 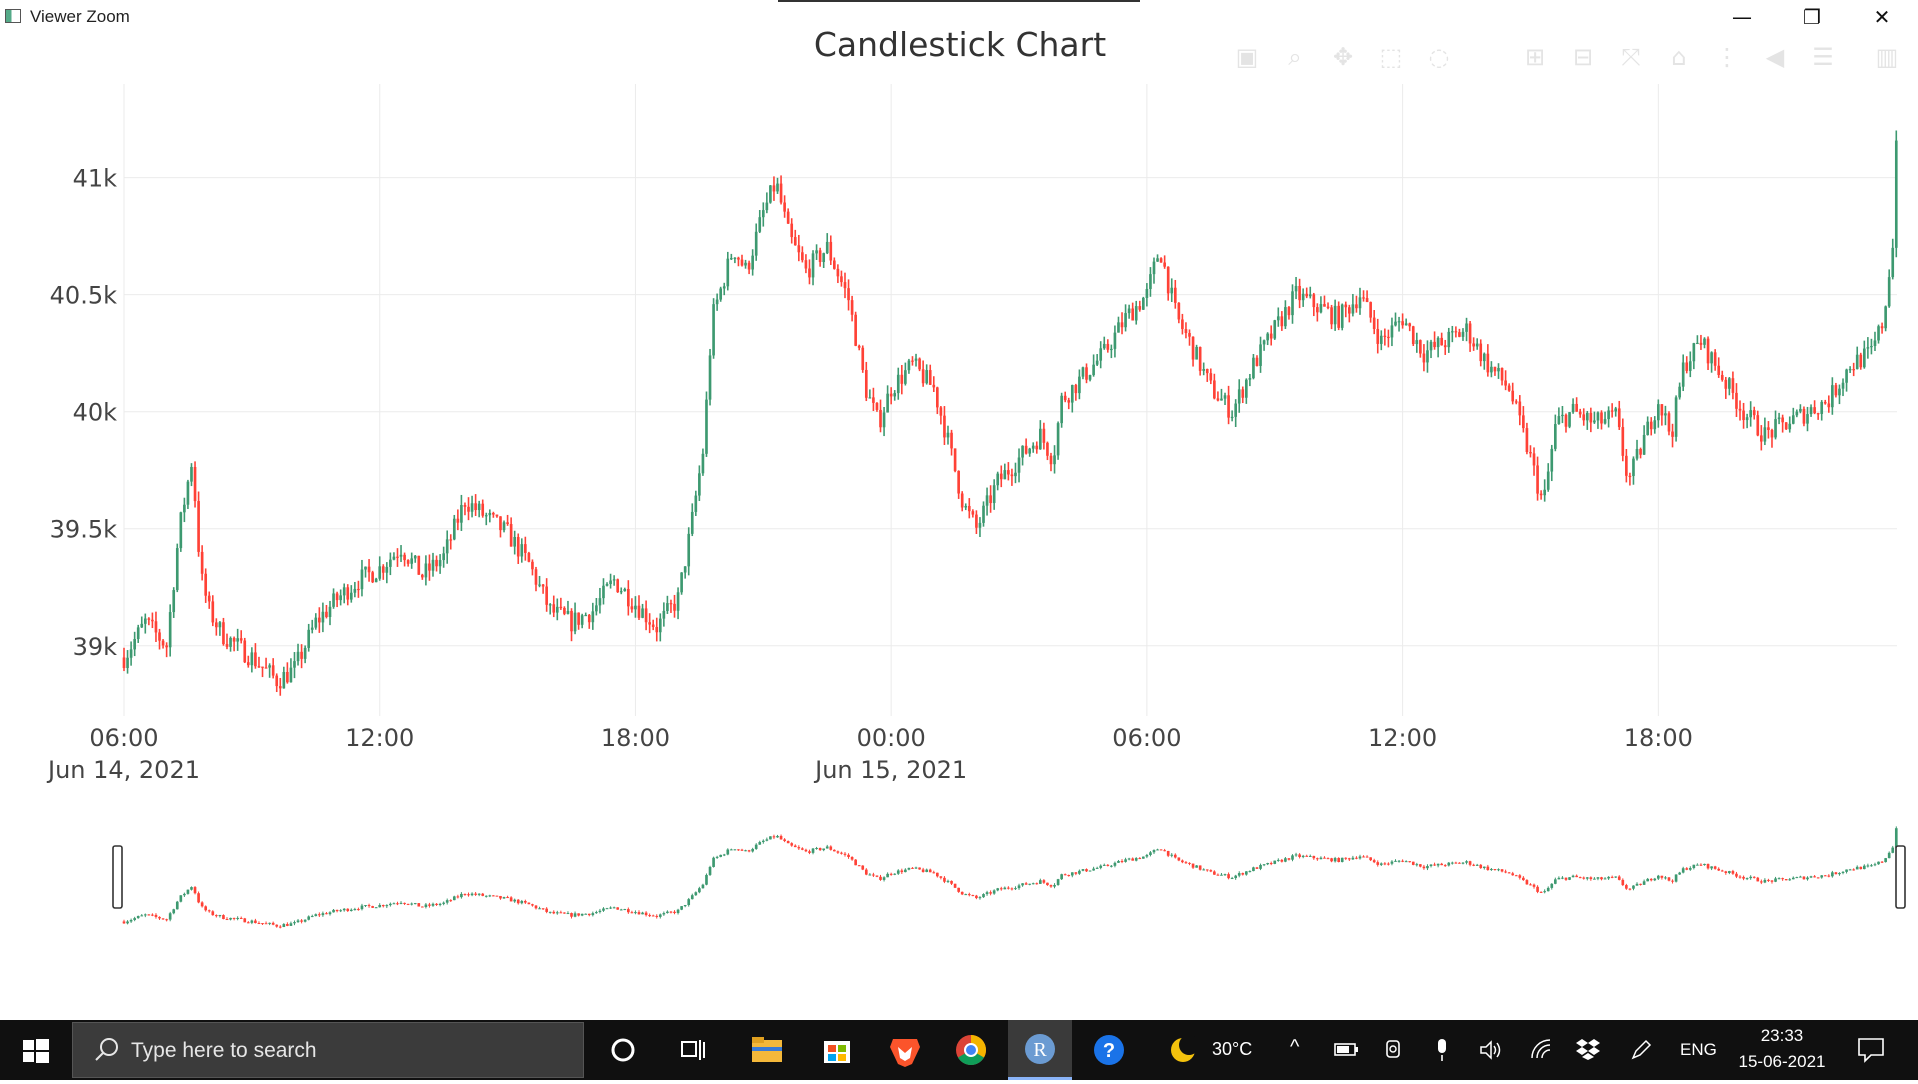 I want to click on wifi-icon, so click(x=1541, y=1050).